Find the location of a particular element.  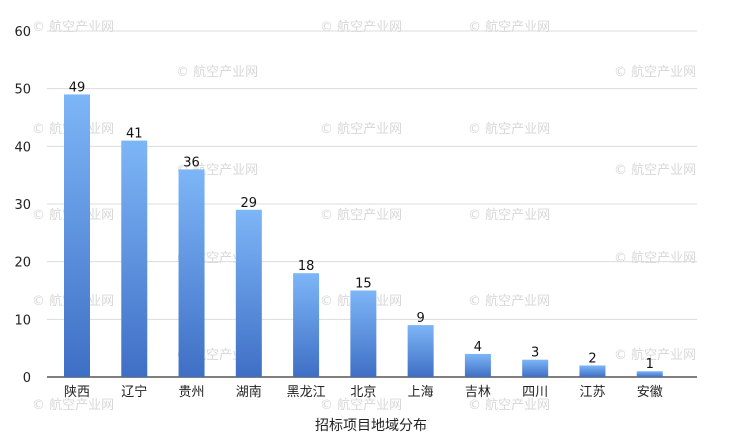

x-axis-categories: 陕西 辽宁 贵州 湖南 黑龙江 北京 上海 吉林 四川 江苏 安徽 is located at coordinates (363, 392).